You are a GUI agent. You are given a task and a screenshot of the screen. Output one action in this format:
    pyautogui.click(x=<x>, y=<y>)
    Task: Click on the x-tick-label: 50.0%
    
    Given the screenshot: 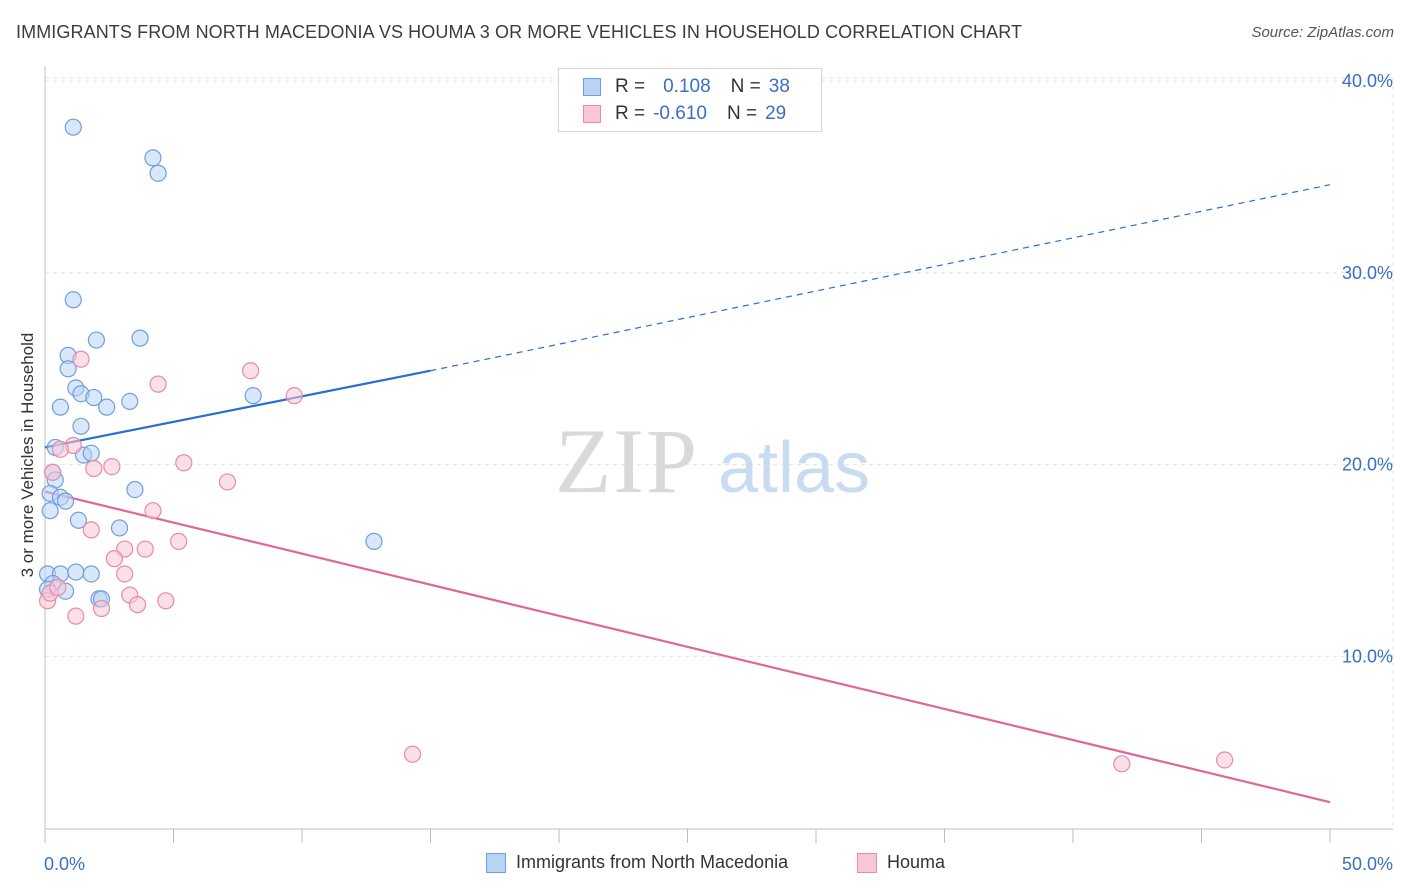 What is the action you would take?
    pyautogui.click(x=1367, y=864)
    